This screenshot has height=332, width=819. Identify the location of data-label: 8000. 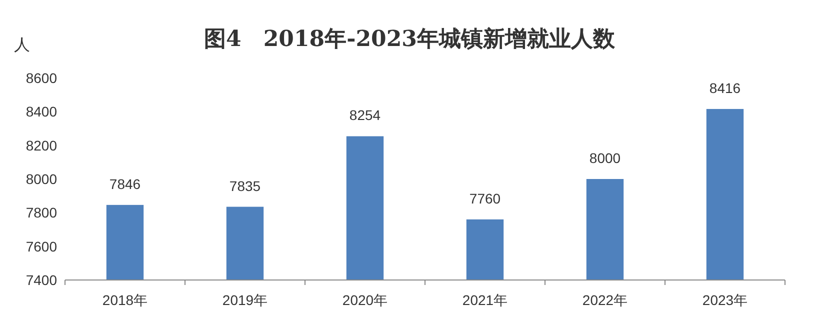
(605, 158).